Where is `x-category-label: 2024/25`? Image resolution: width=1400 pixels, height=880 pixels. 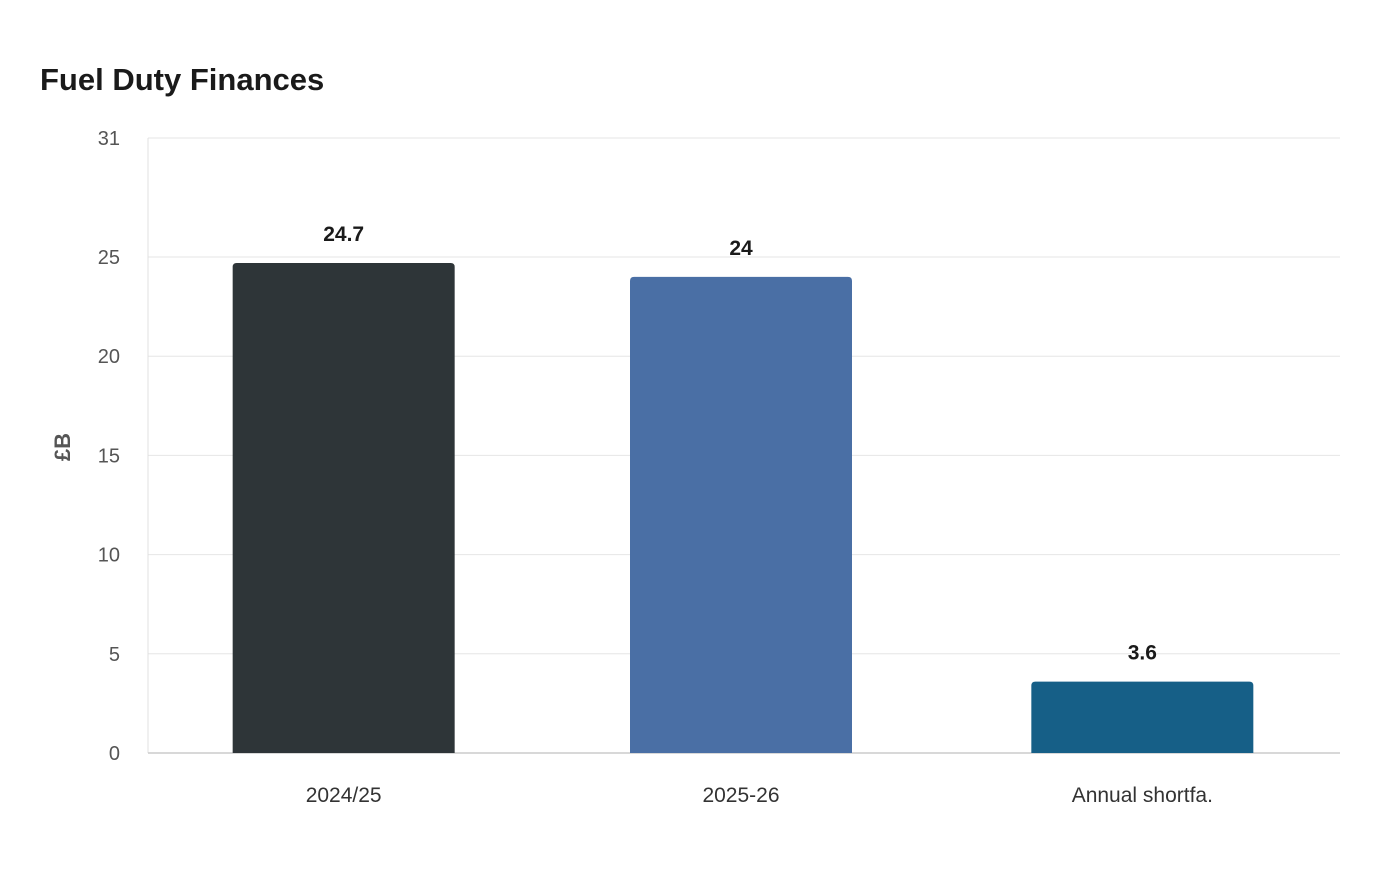
x-category-label: 2024/25 is located at coordinates (344, 795).